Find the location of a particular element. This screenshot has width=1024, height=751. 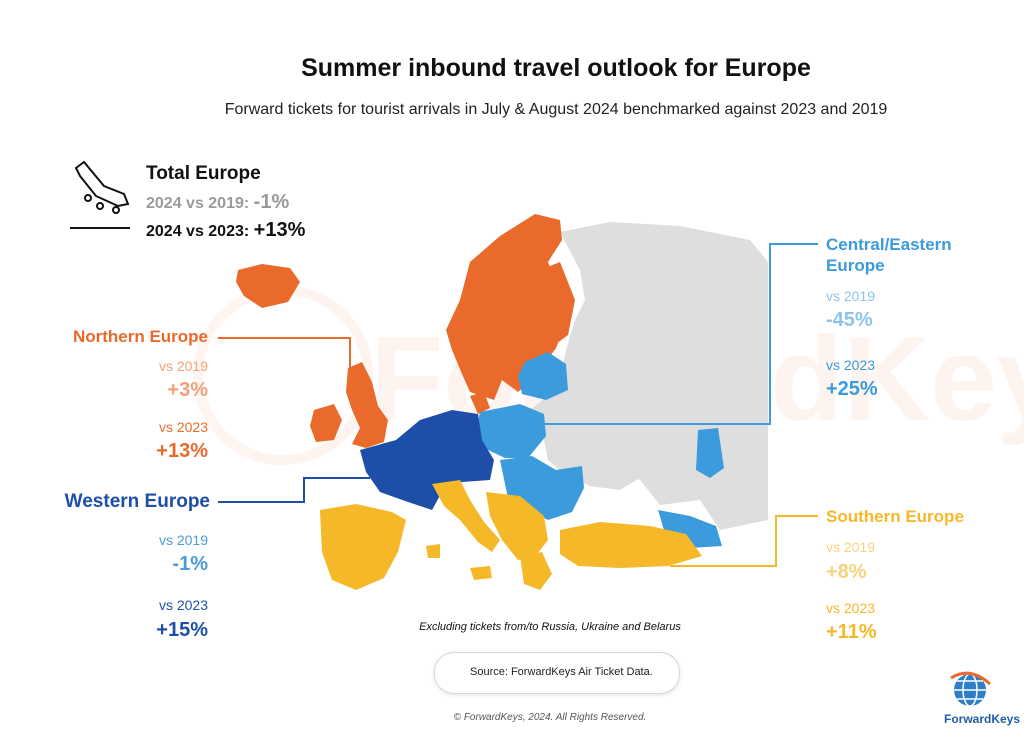

central-vs-2019-label: vs 2019 is located at coordinates (851, 296).